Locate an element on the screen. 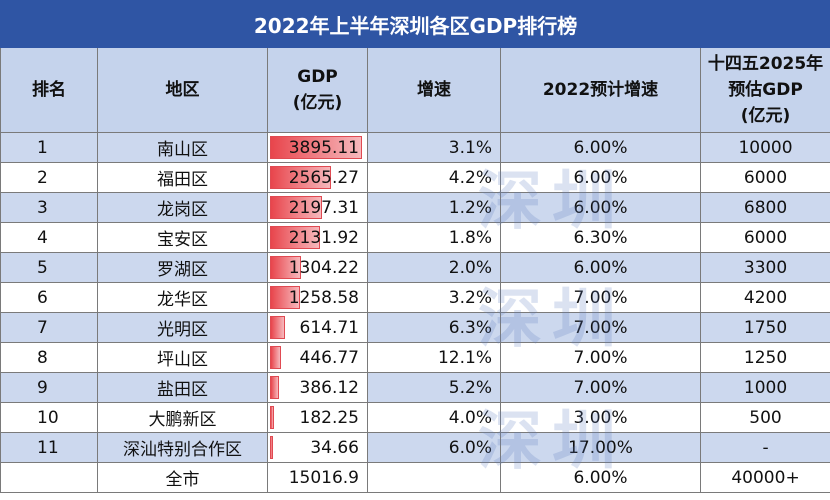  table-row: 2 福田区 2565.27 4.2% 6.00% 6000 is located at coordinates (415, 177).